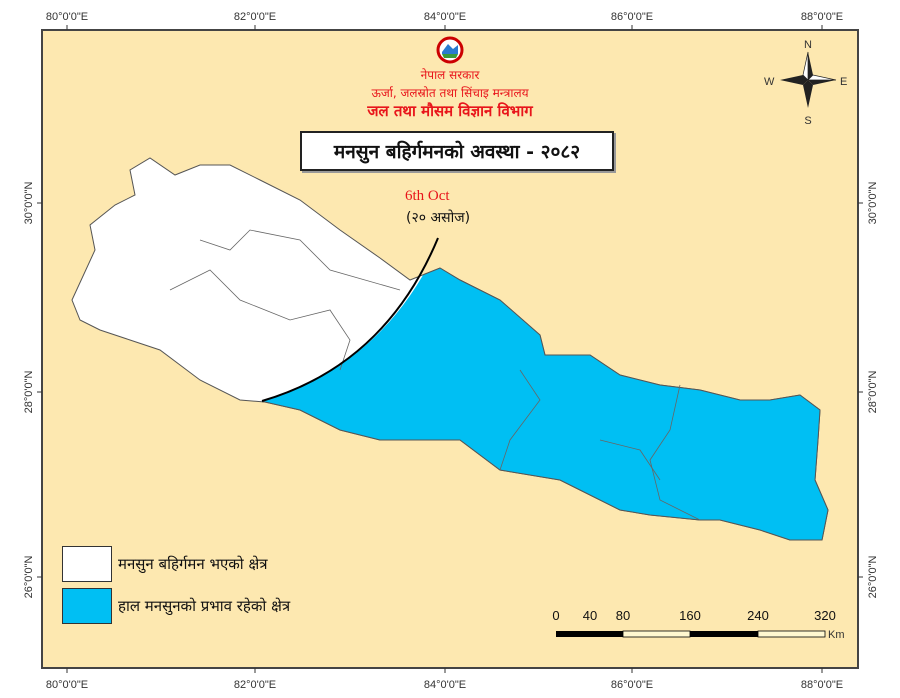 The height and width of the screenshot is (698, 900). I want to click on scale-label: 320, so click(825, 615).